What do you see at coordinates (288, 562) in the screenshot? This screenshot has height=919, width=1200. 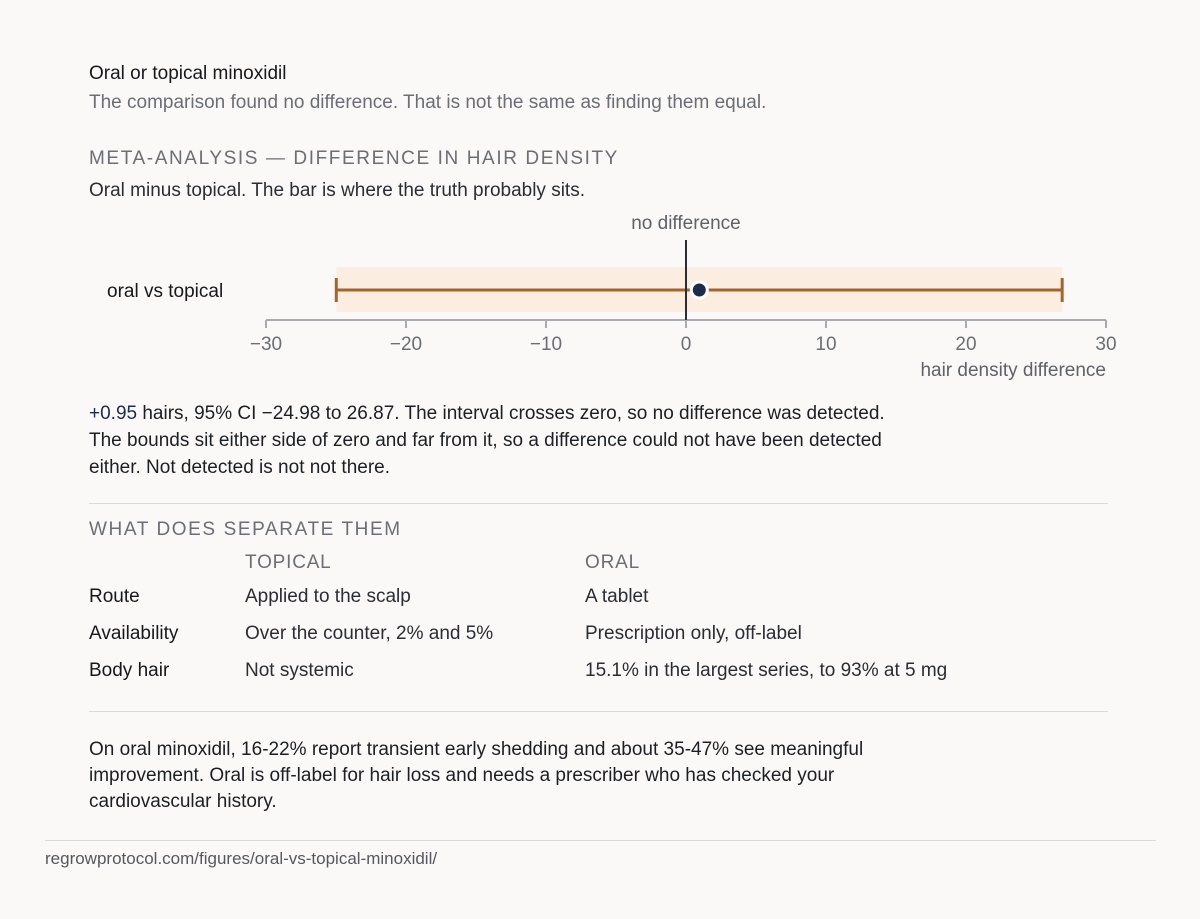 I see `column-header-topical: TOPICAL` at bounding box center [288, 562].